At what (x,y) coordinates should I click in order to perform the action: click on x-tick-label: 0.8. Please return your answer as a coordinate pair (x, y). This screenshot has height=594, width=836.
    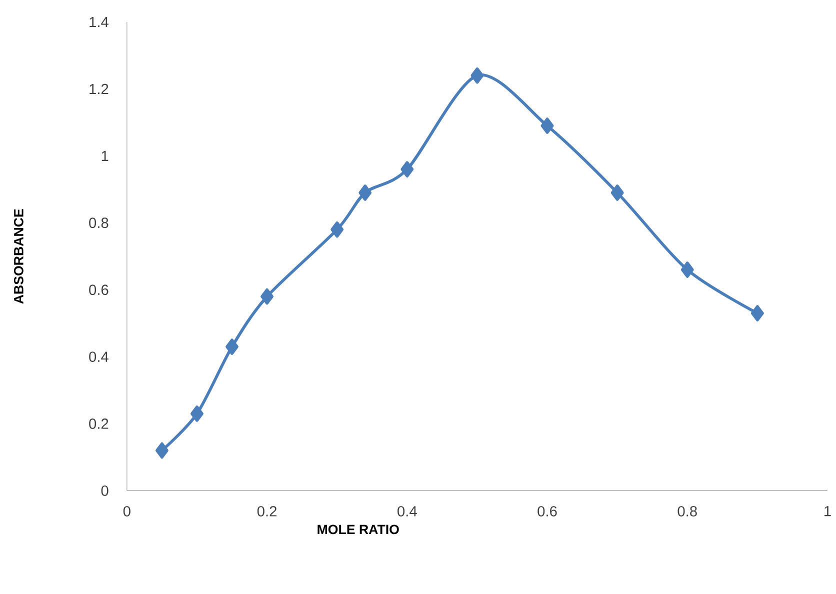
    Looking at the image, I should click on (687, 511).